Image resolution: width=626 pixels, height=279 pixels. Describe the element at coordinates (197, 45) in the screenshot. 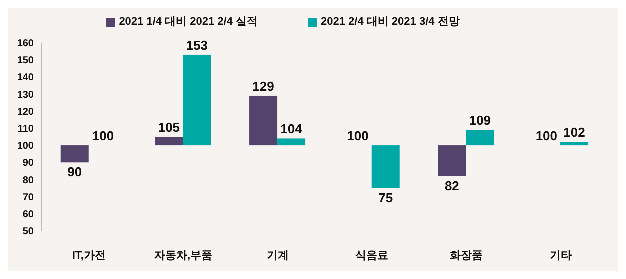

I see `data-label: 153` at that location.